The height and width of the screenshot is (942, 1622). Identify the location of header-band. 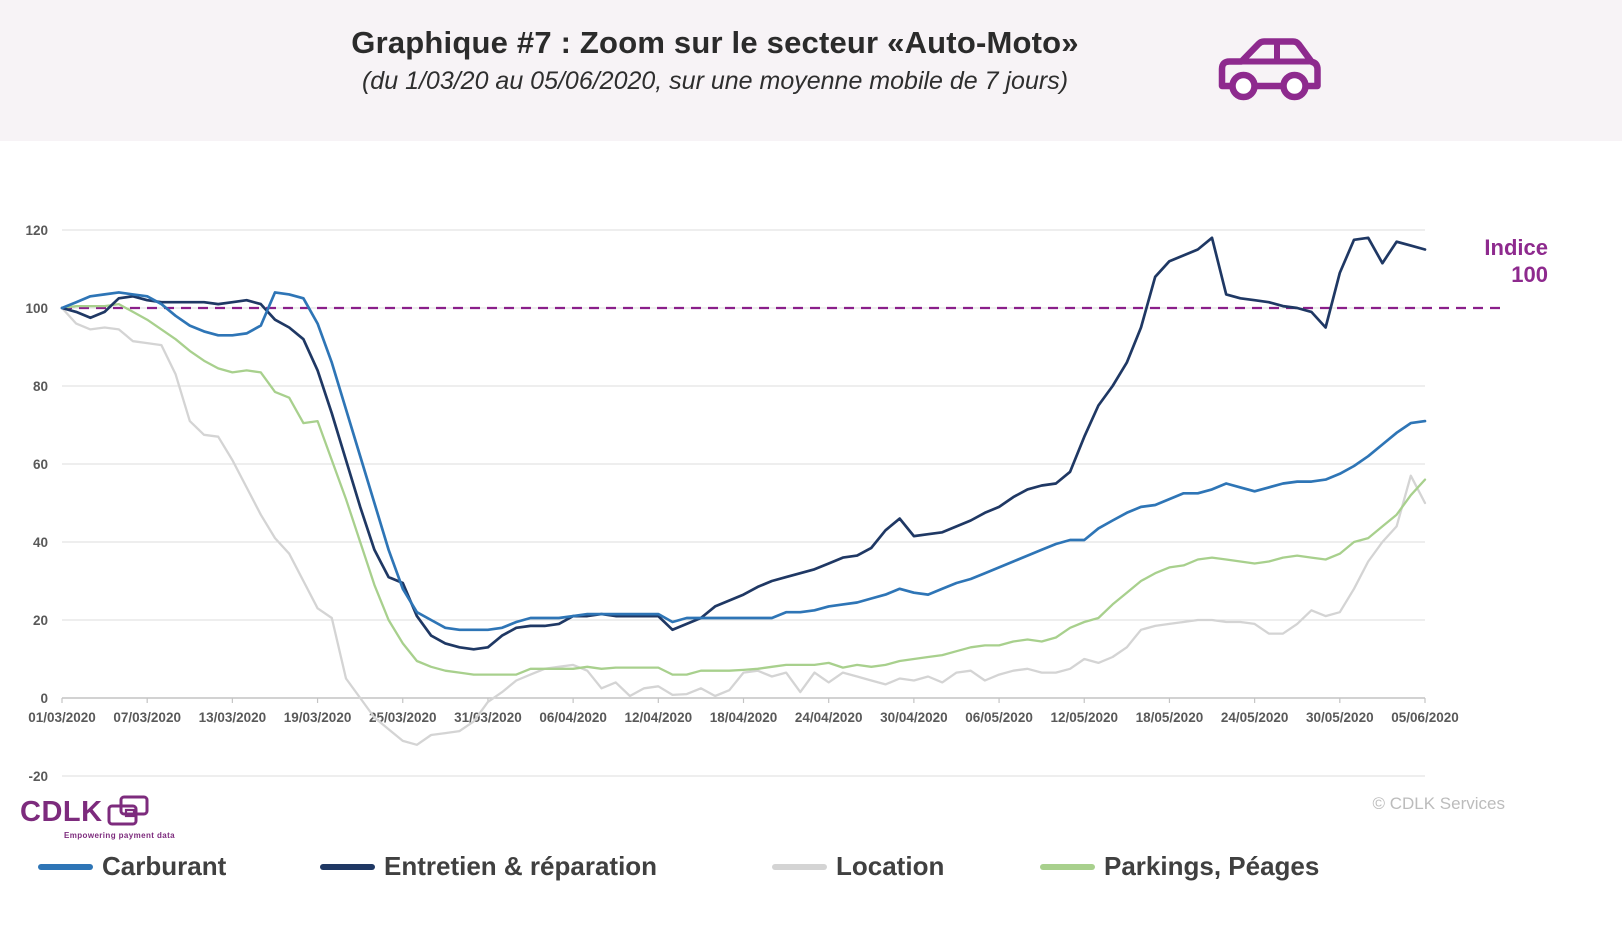
(811, 70).